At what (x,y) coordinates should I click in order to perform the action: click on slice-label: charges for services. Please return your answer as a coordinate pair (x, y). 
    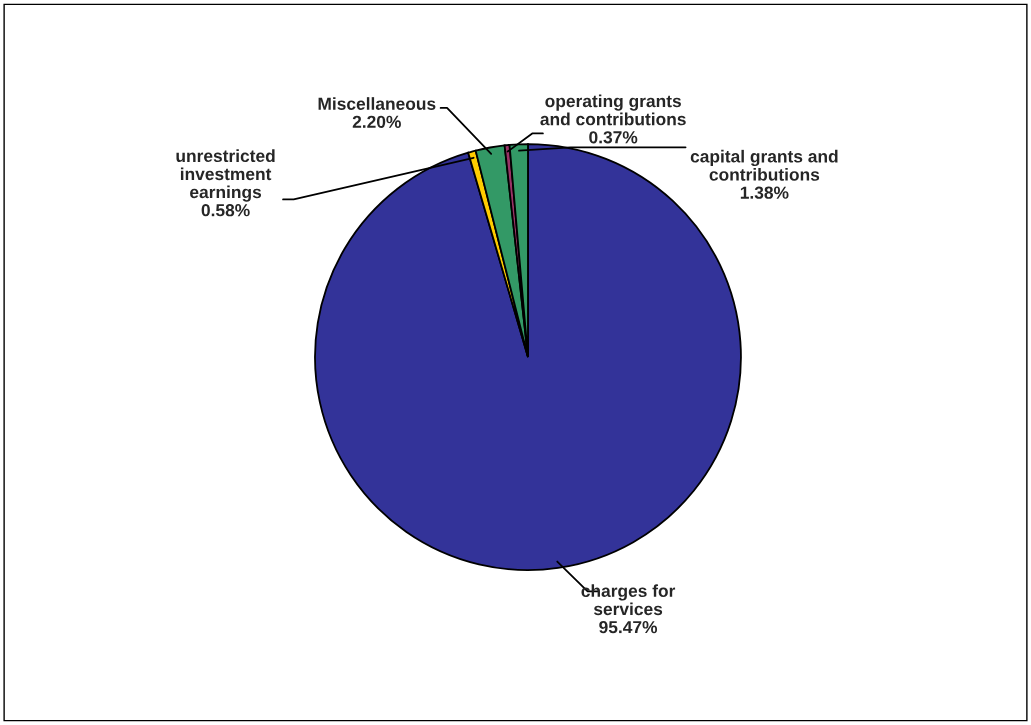
    Looking at the image, I should click on (628, 600).